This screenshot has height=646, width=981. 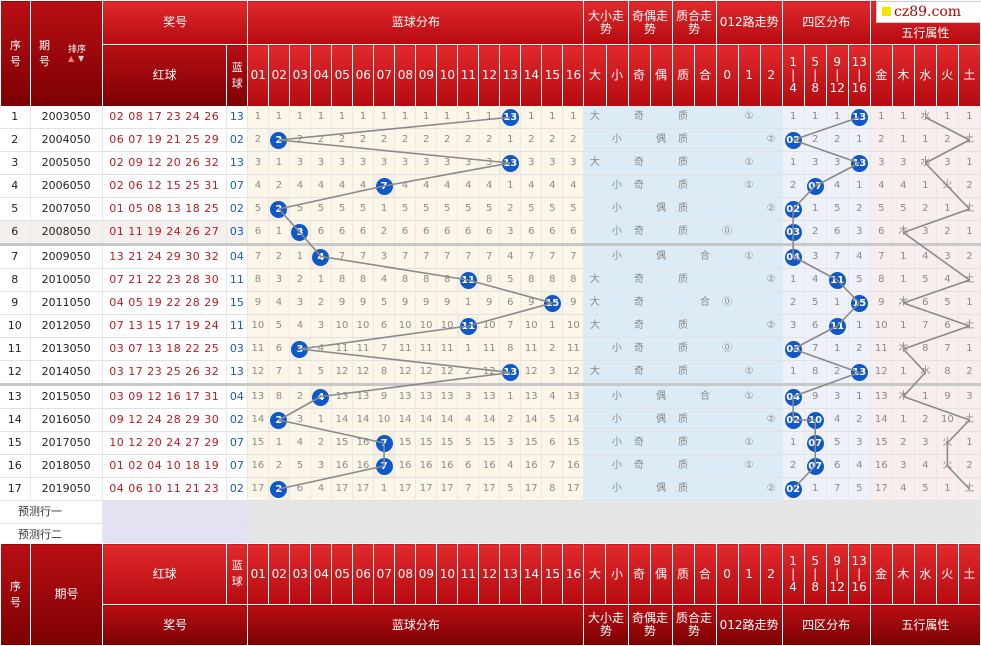 I want to click on footer-prize-header: 奖号, so click(x=175, y=625).